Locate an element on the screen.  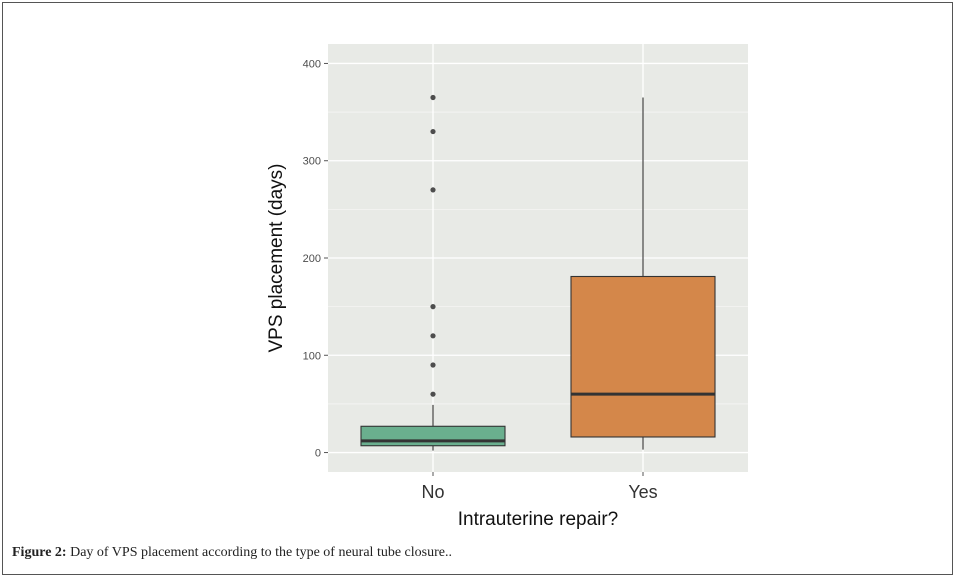
box-yes is located at coordinates (643, 356).